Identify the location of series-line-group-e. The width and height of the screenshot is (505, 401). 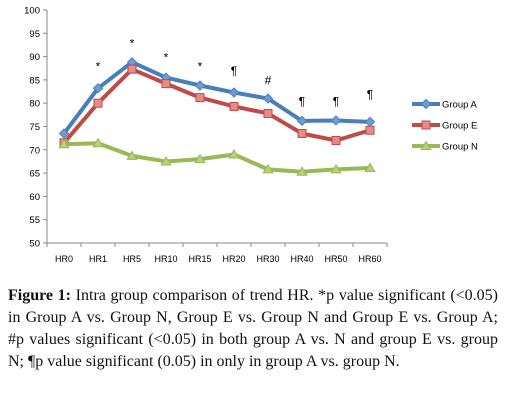
(216, 106).